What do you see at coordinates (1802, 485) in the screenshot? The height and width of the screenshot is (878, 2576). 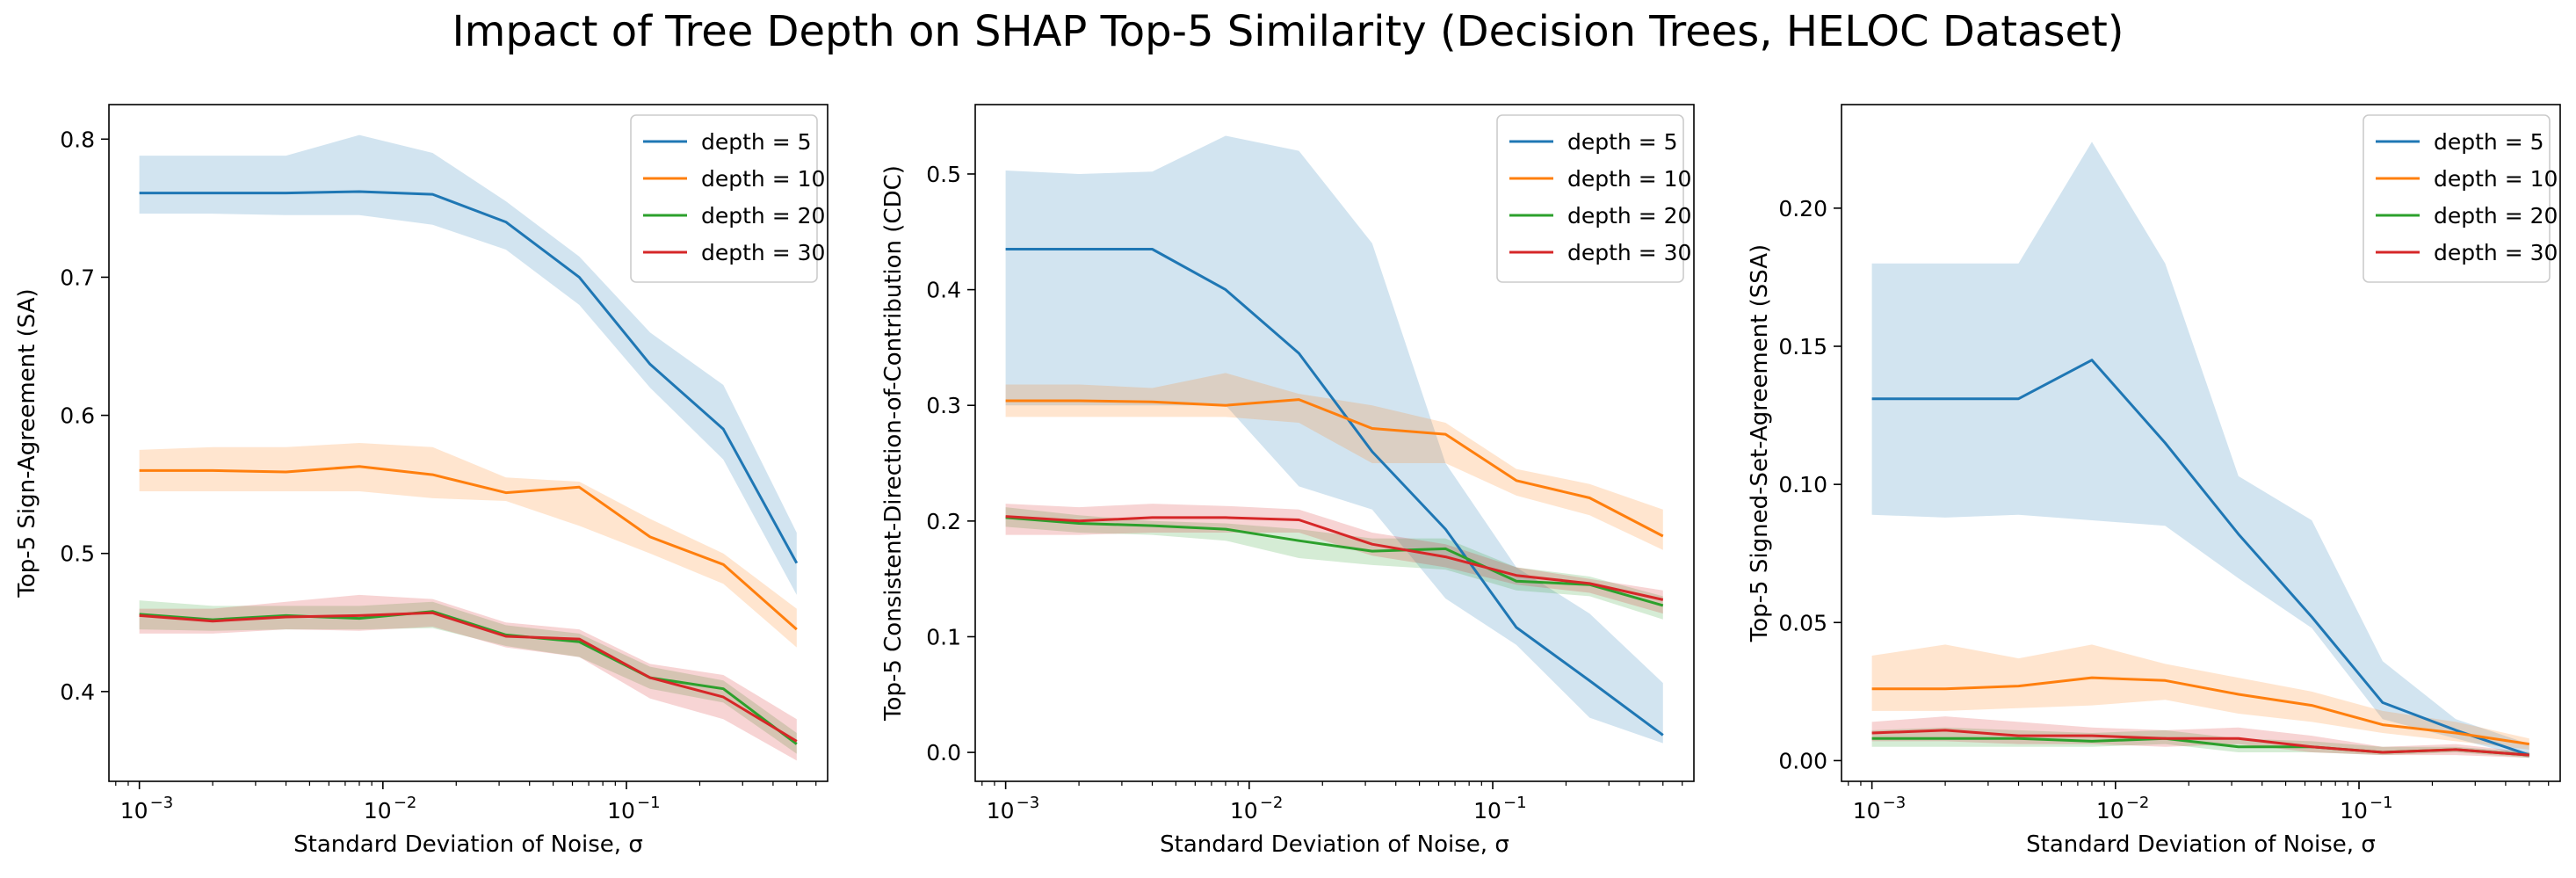 I see `y-tick-label: 0.10` at bounding box center [1802, 485].